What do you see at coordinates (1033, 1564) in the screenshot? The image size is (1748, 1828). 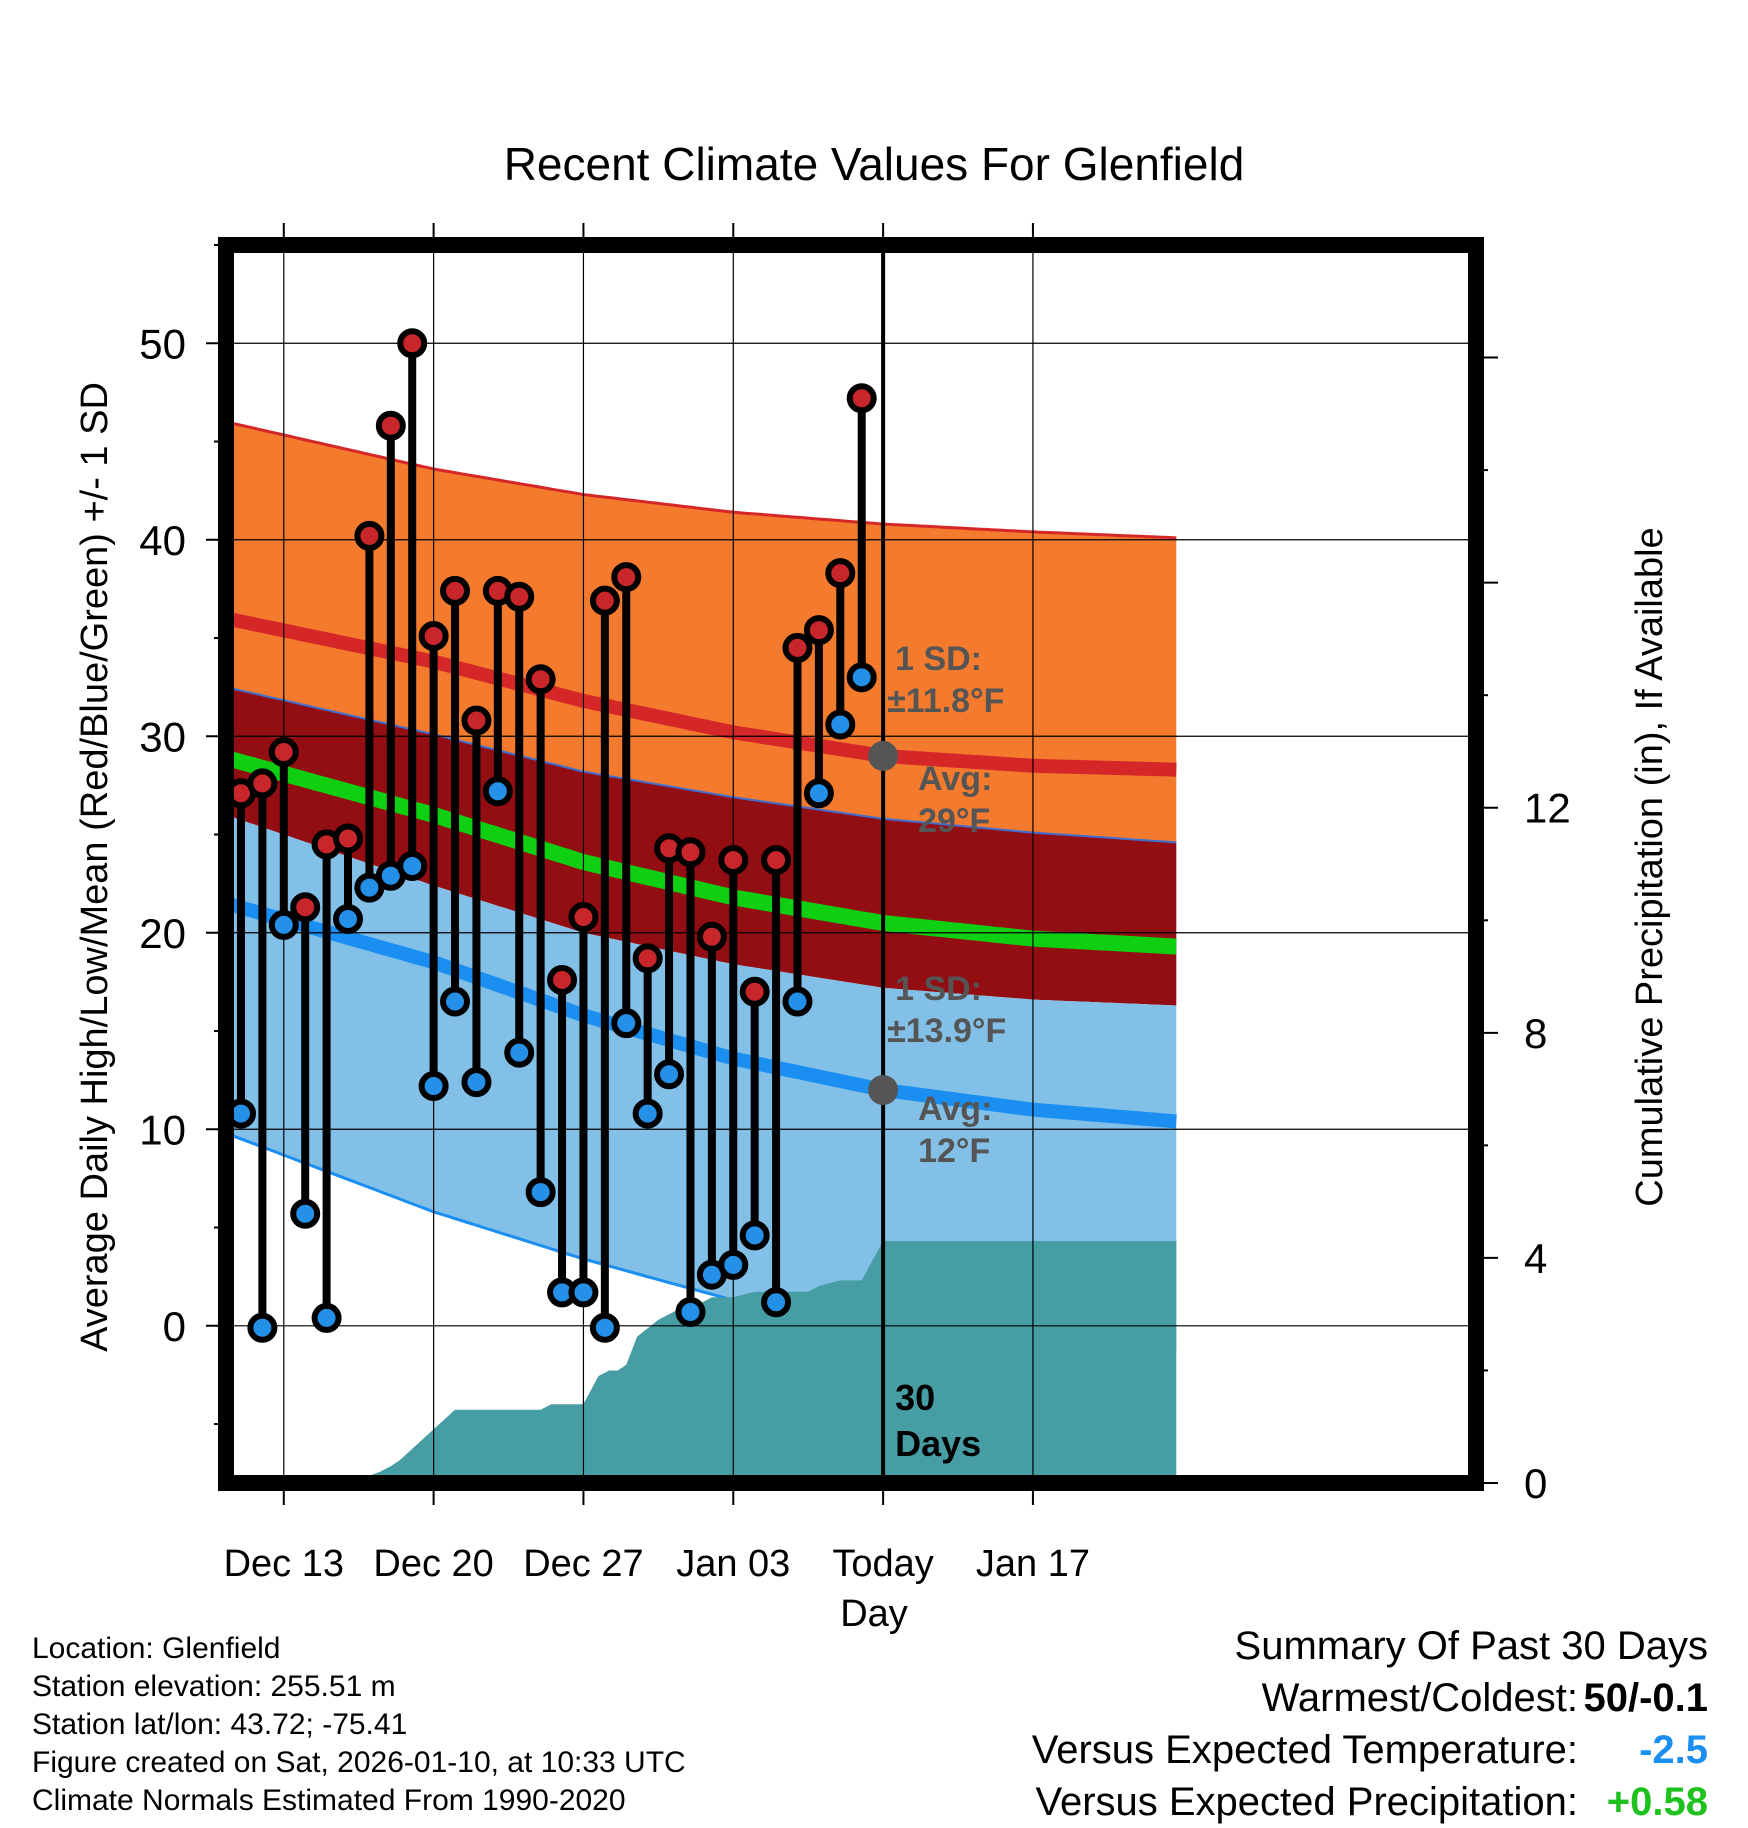 I see `x-tick-label: Jan 17` at bounding box center [1033, 1564].